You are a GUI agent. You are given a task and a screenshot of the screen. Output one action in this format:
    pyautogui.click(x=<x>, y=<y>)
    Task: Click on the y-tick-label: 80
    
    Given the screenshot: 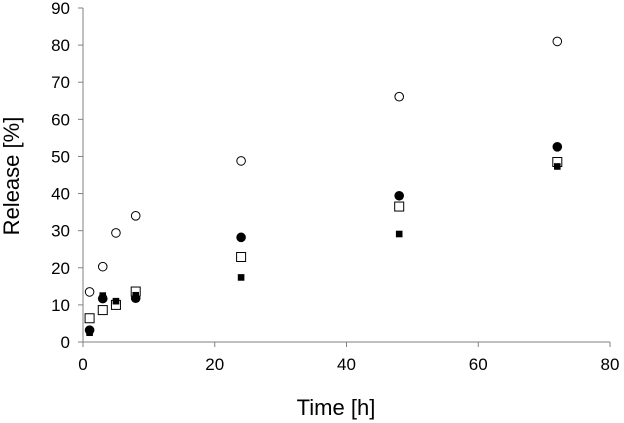 What is the action you would take?
    pyautogui.click(x=60, y=45)
    